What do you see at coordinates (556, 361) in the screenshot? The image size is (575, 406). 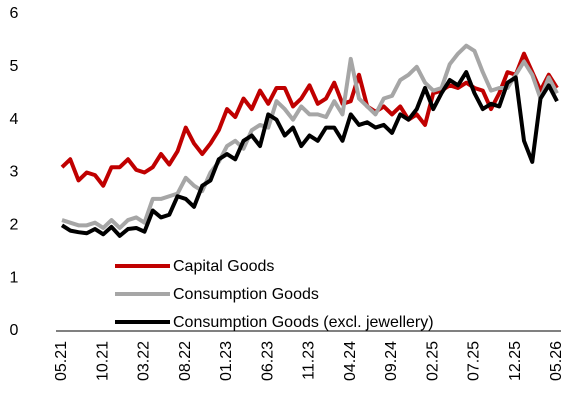 I see `x-tick-label: 05.26` at bounding box center [556, 361].